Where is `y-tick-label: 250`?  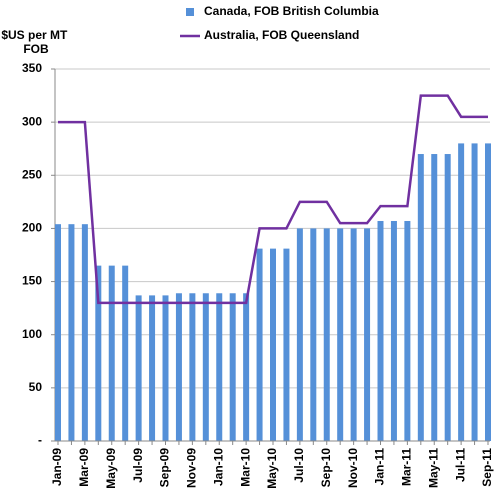
y-tick-label: 250 is located at coordinates (32, 174).